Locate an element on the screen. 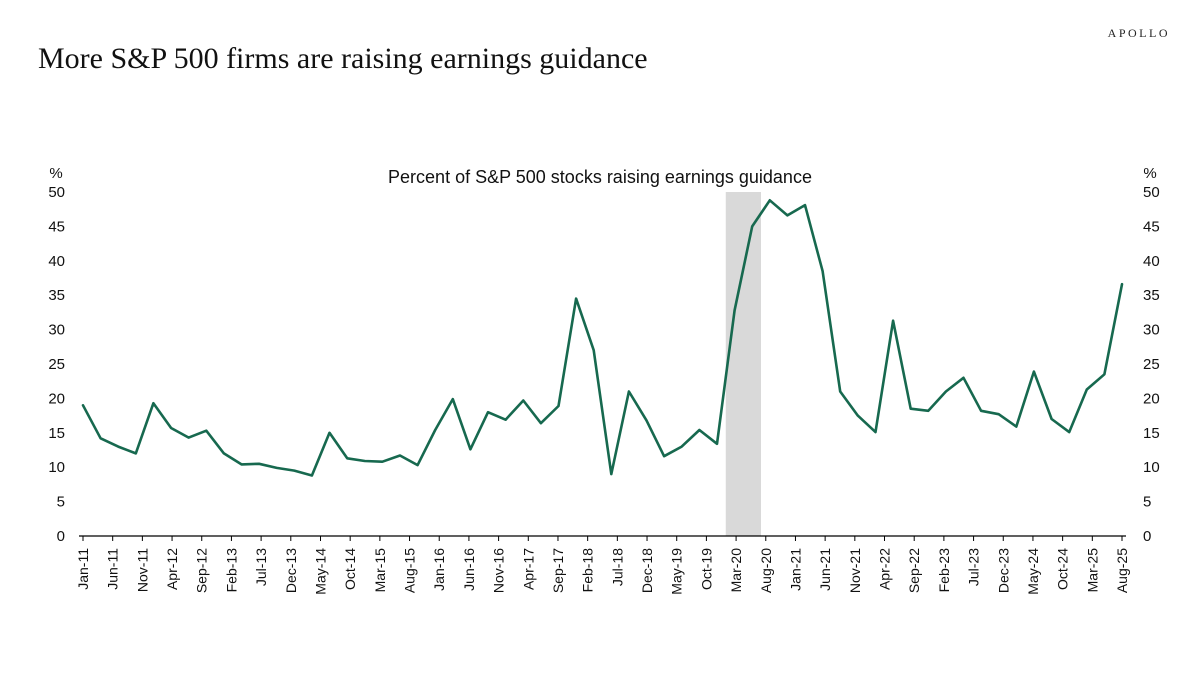 The image size is (1200, 674). y-tick-label-right: 45 is located at coordinates (1151, 226).